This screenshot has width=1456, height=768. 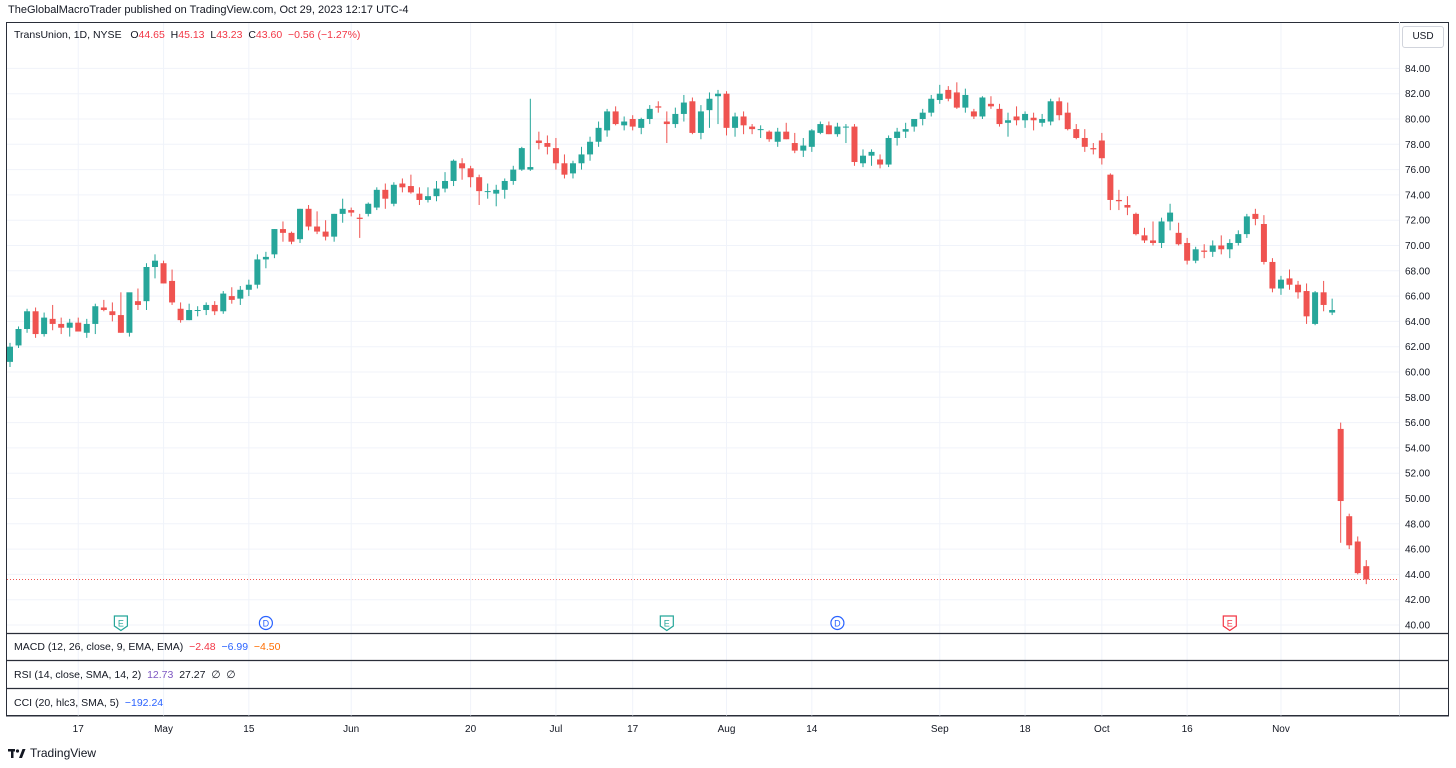 What do you see at coordinates (52, 753) in the screenshot?
I see `tradingview-brand: TradingView` at bounding box center [52, 753].